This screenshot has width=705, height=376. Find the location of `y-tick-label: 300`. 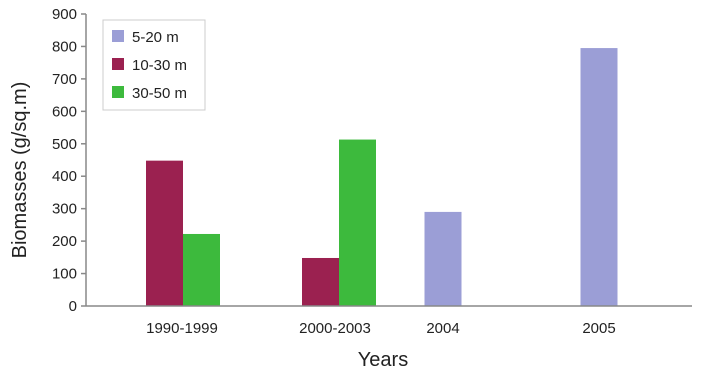

y-tick-label: 300 is located at coordinates (64, 209).